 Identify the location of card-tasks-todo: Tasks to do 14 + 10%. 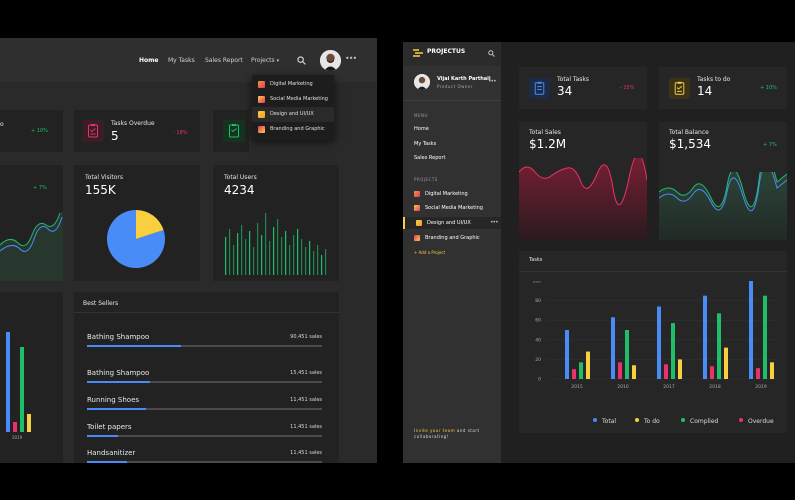
(723, 88).